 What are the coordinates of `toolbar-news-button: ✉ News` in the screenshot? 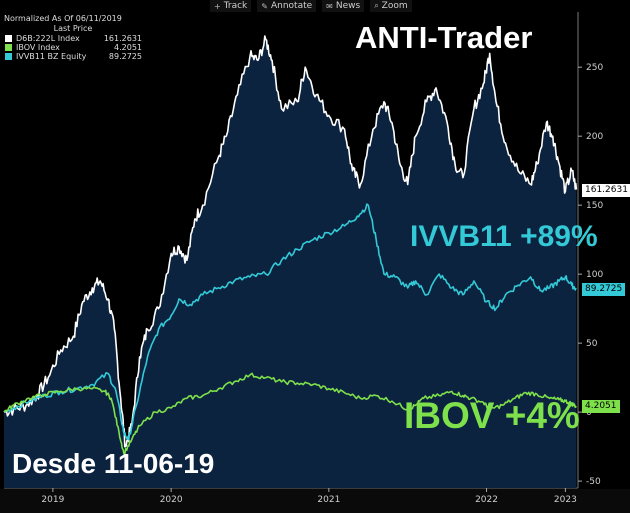 It's located at (343, 6).